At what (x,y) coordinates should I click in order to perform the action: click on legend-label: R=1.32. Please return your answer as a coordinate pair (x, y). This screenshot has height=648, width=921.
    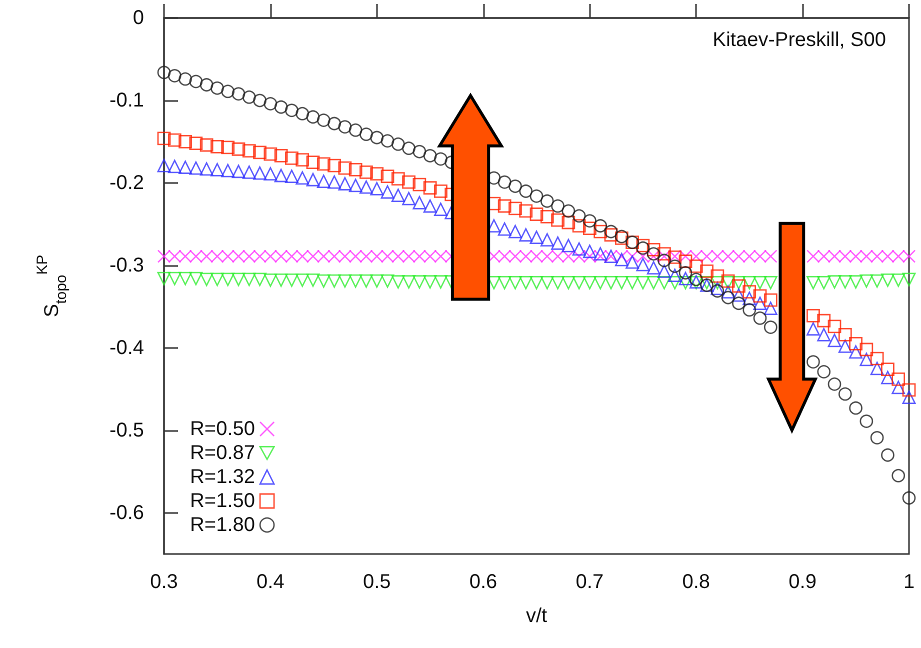
    Looking at the image, I should click on (223, 477).